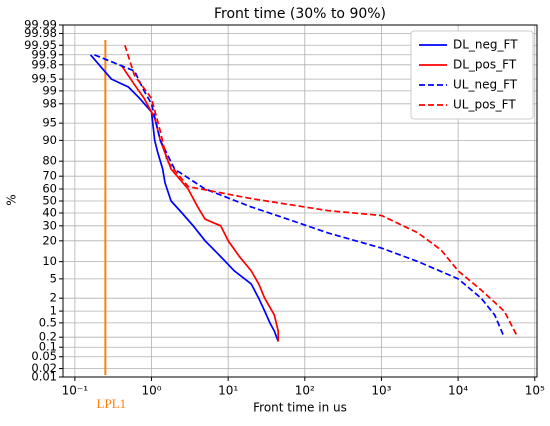  What do you see at coordinates (535, 391) in the screenshot?
I see `x-tick-label: 10⁵` at bounding box center [535, 391].